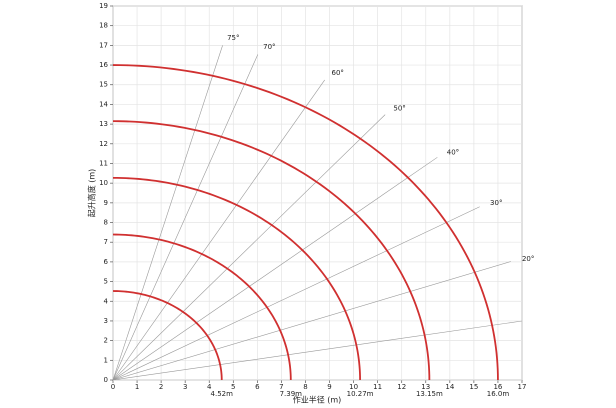 The image size is (616, 408). Describe the element at coordinates (106, 321) in the screenshot. I see `y-tick-label: 3` at that location.